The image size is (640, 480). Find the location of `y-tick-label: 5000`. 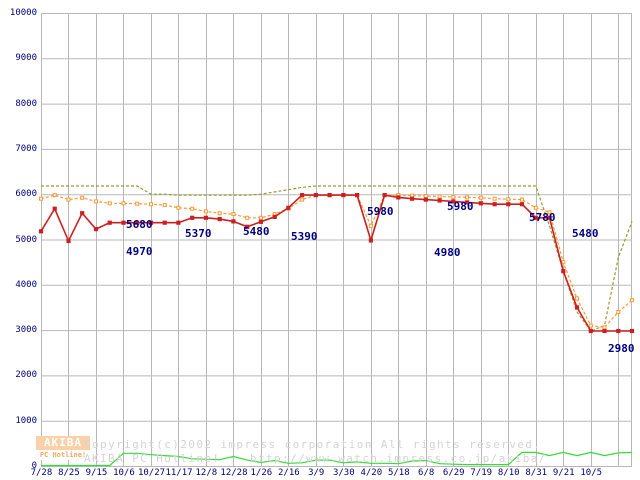

y-tick-label: 5000 is located at coordinates (26, 239).